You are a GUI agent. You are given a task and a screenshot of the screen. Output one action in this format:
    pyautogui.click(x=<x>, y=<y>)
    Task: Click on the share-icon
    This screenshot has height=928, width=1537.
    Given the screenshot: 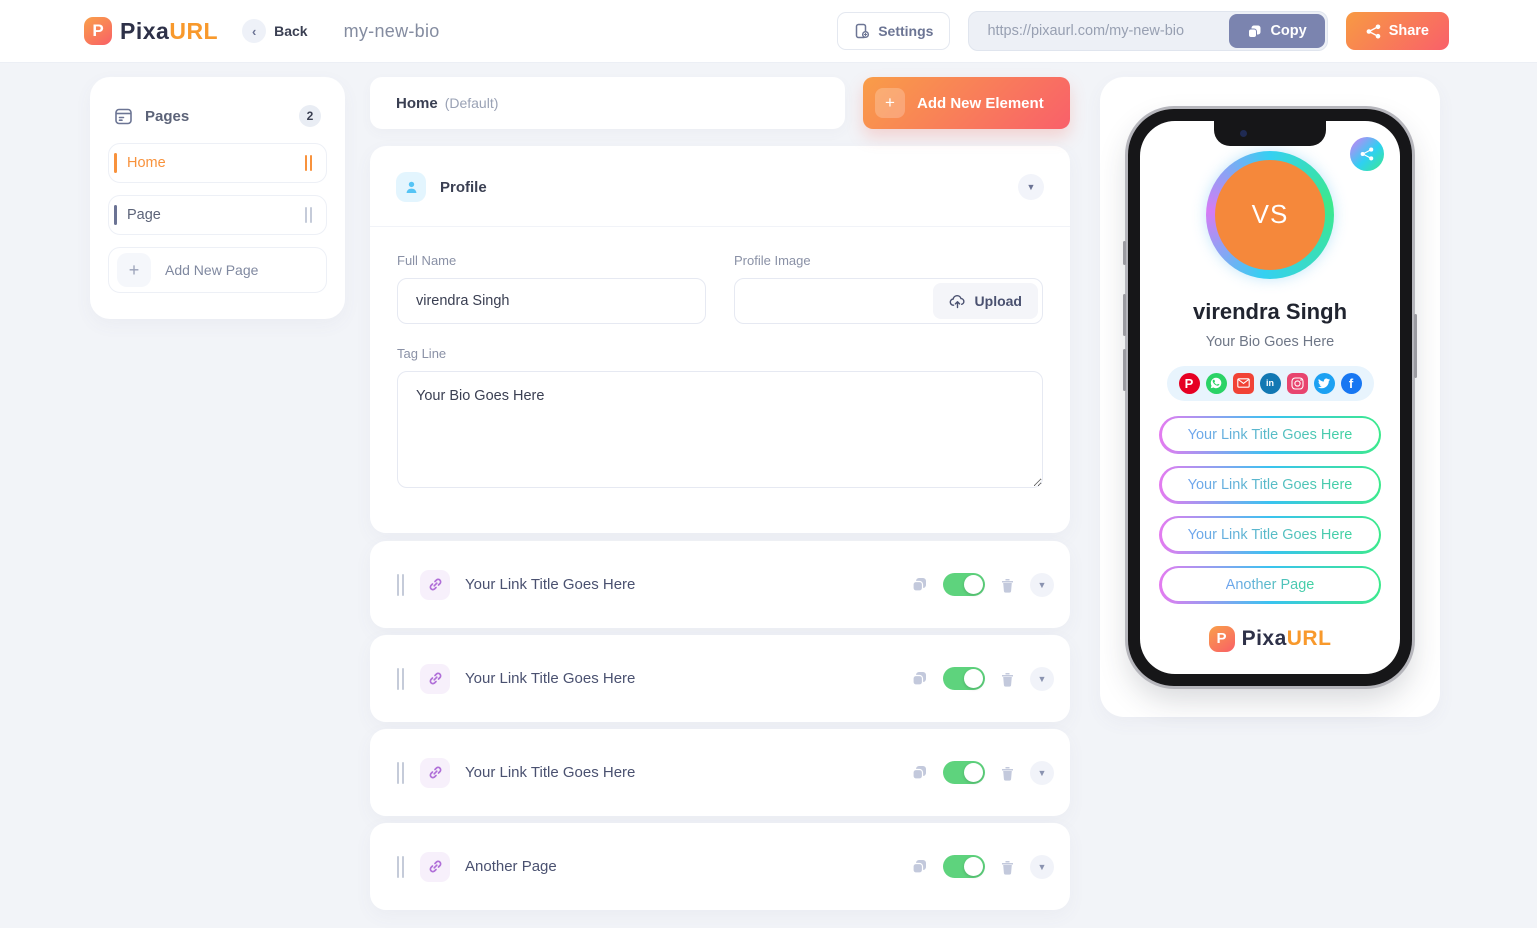 What is the action you would take?
    pyautogui.click(x=1367, y=154)
    